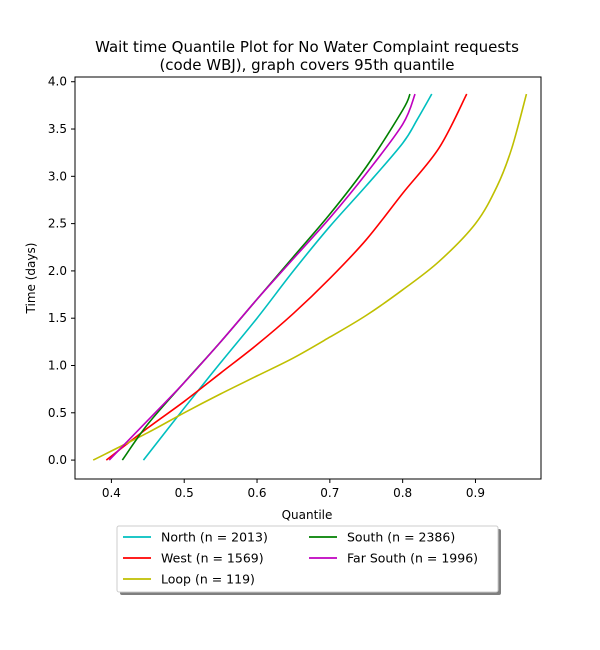 The image size is (600, 650). What do you see at coordinates (57, 224) in the screenshot?
I see `y-tick-label: 2.5` at bounding box center [57, 224].